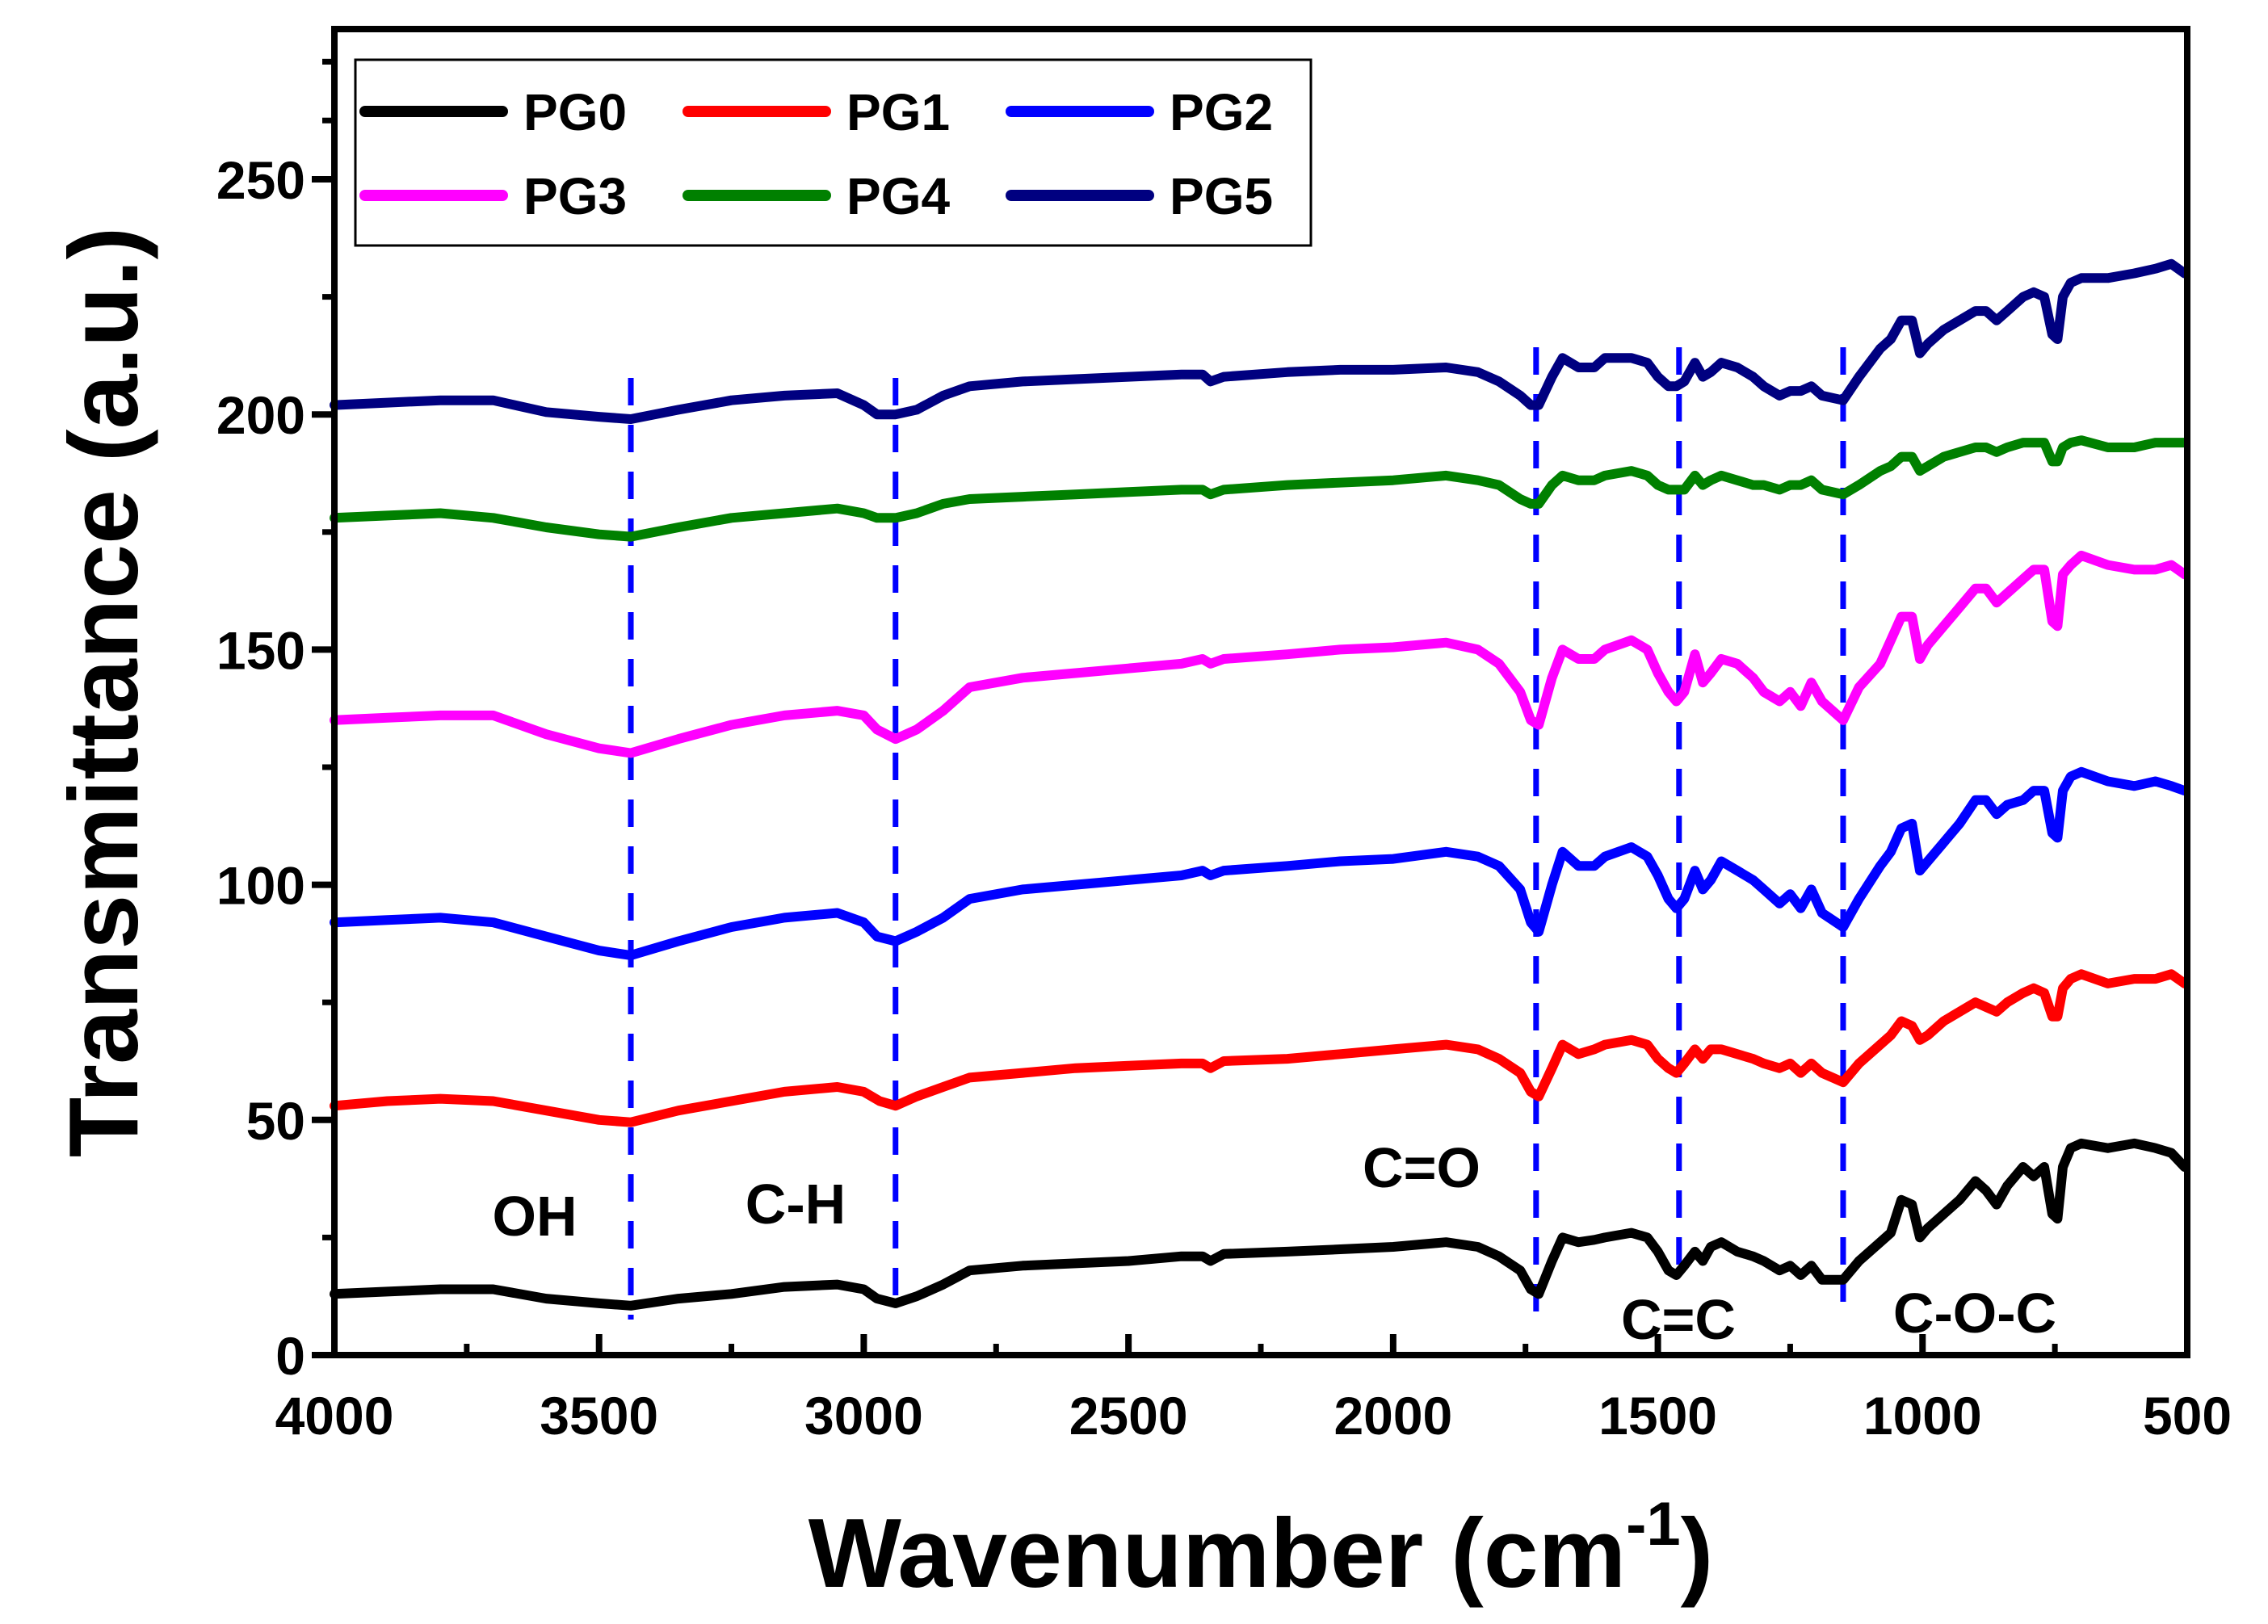  I want to click on y-tick-label: 200, so click(260, 415).